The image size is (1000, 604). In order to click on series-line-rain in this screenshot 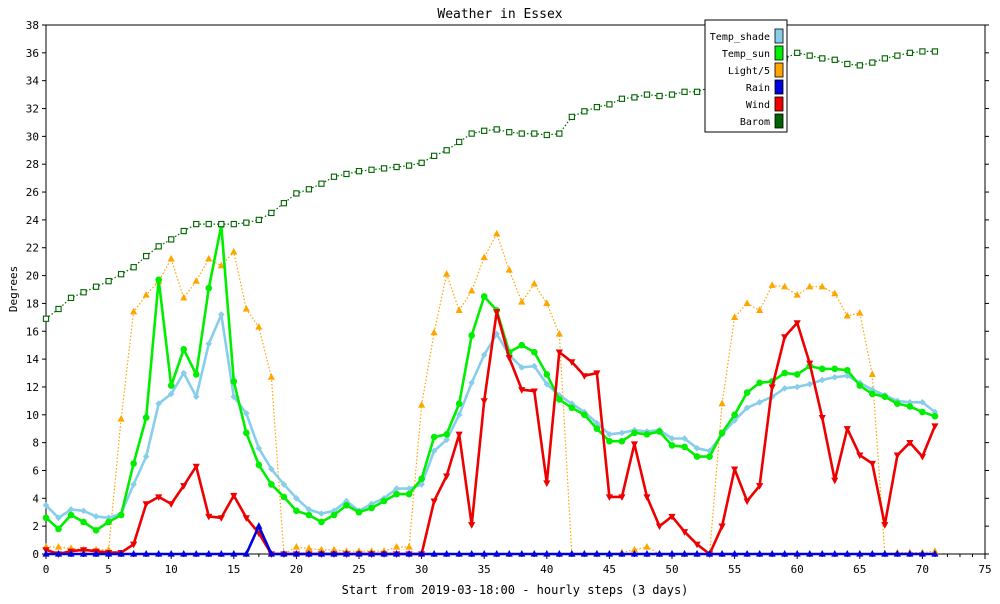, I will do `click(490, 540)`.